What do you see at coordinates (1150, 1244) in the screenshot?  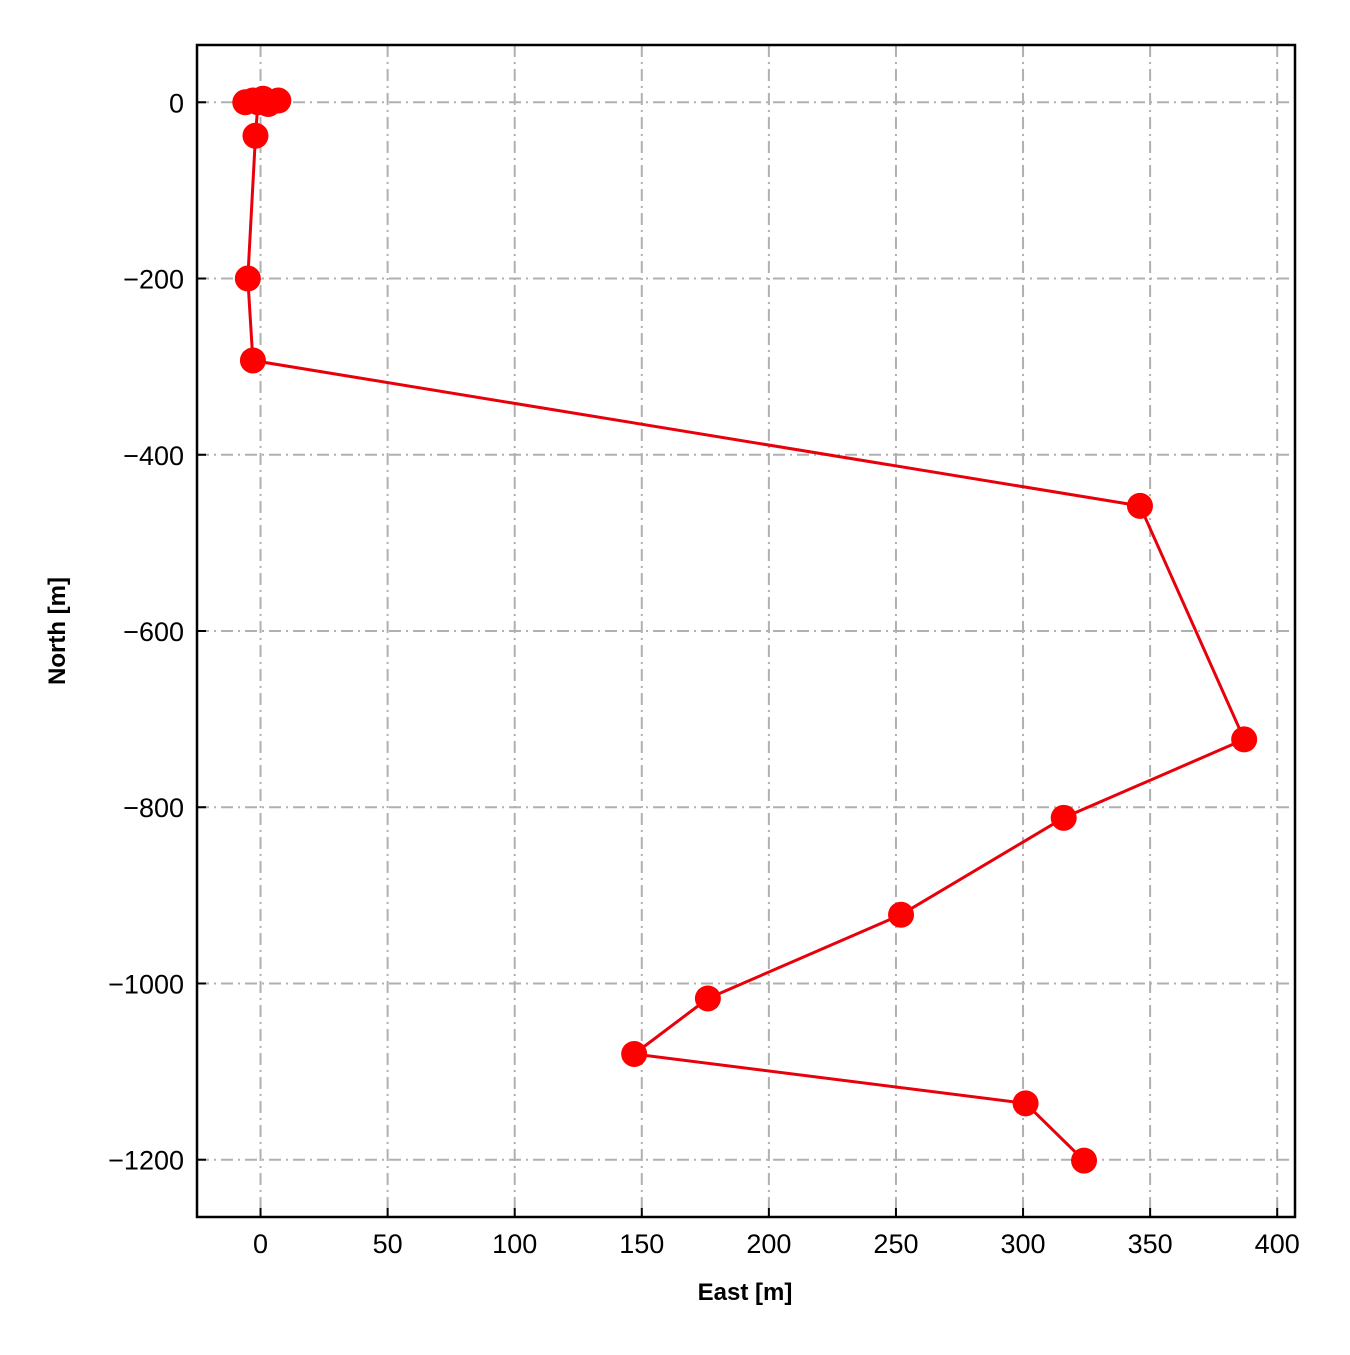 I see `x-tick-label: 350` at bounding box center [1150, 1244].